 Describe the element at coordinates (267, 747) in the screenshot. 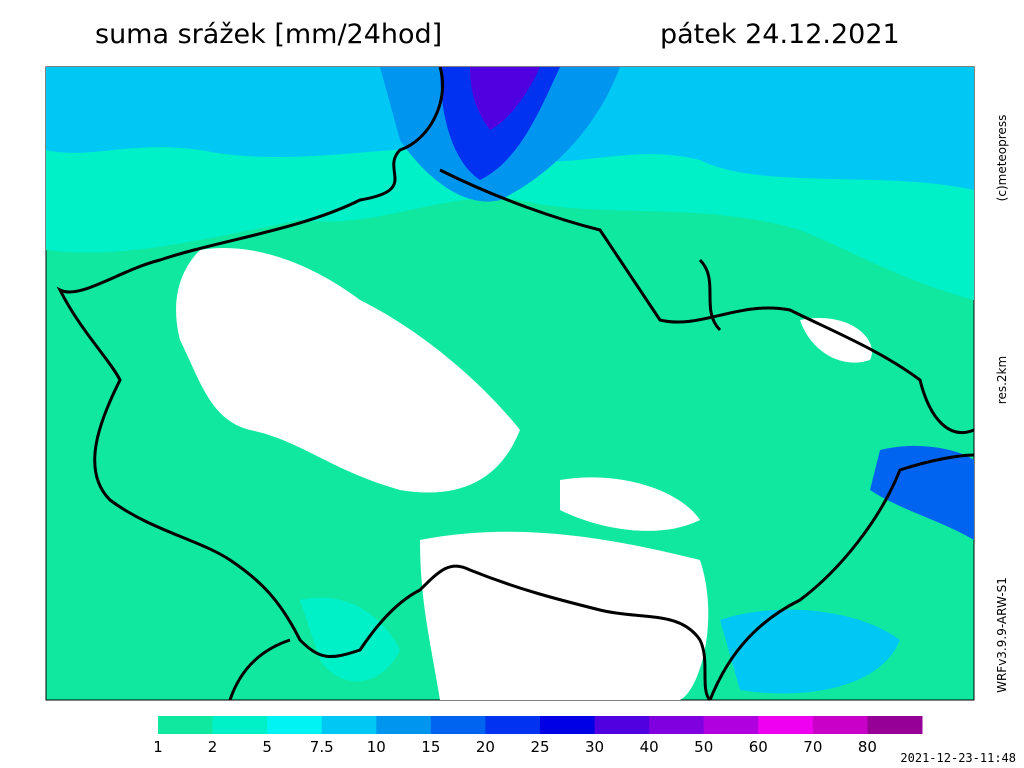

I see `legend-tick-label: 5` at that location.